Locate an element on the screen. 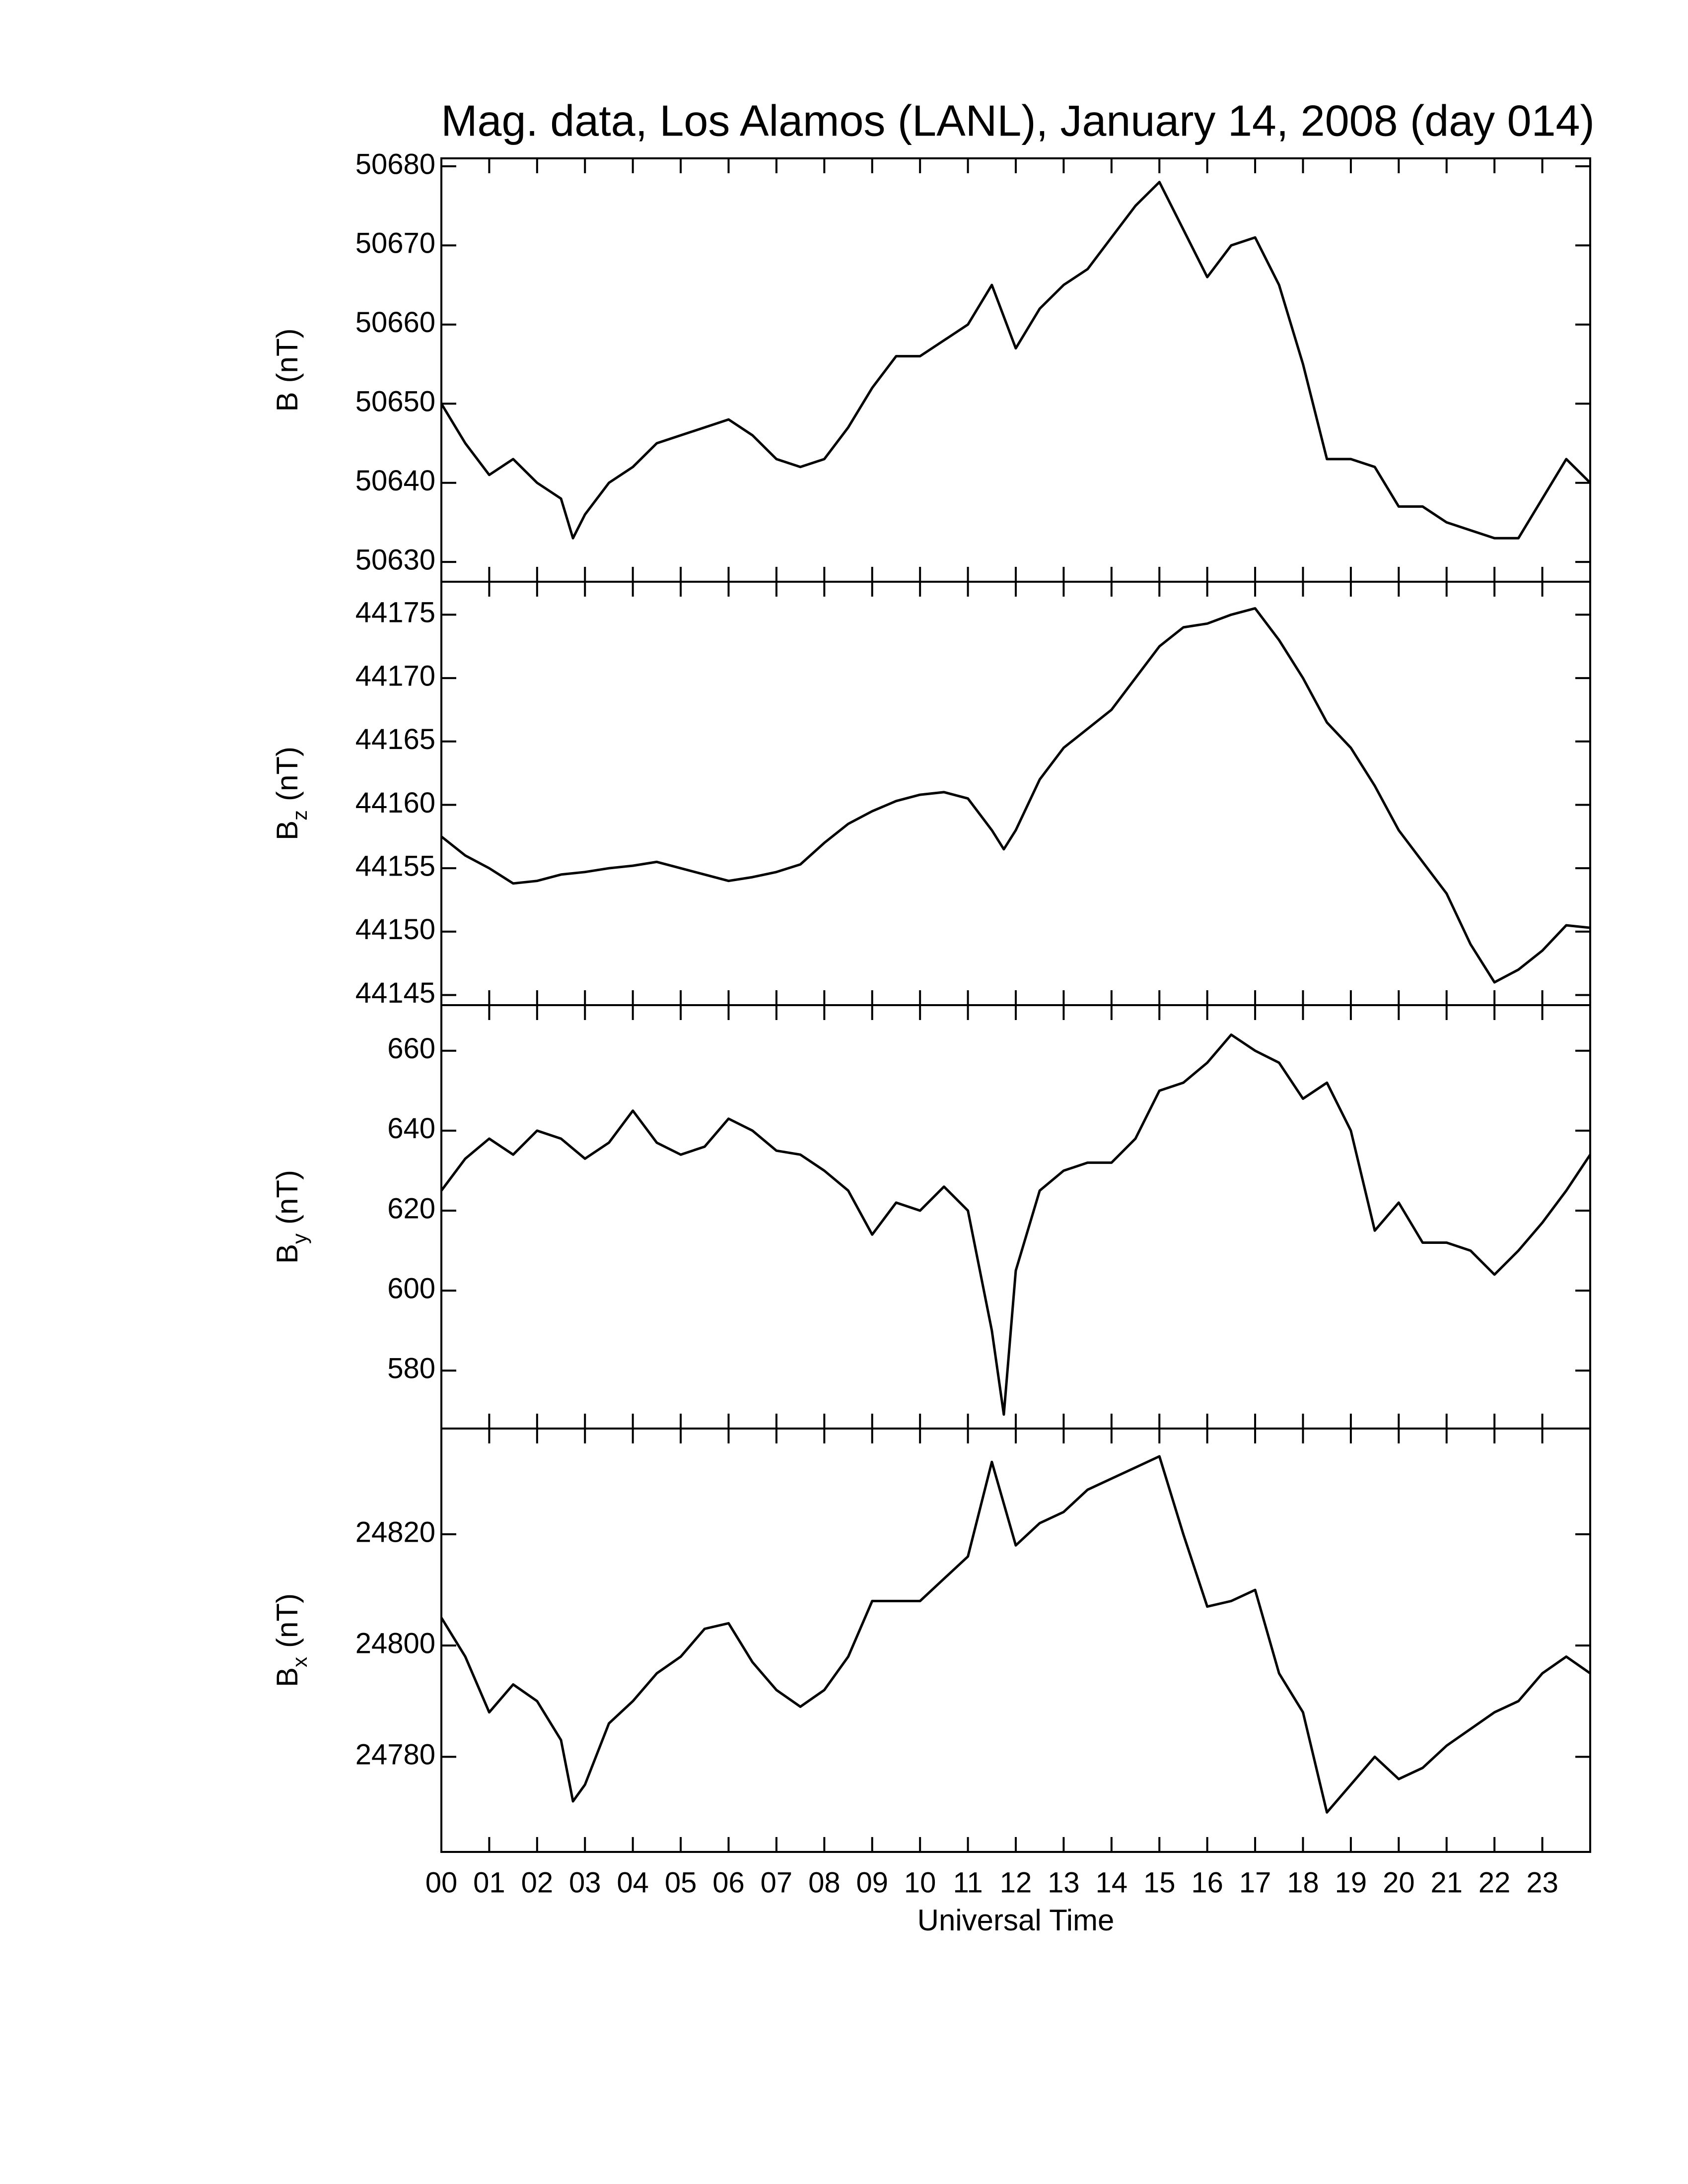 Image resolution: width=1688 pixels, height=2184 pixels. x-tick-label: 08 is located at coordinates (824, 1882).